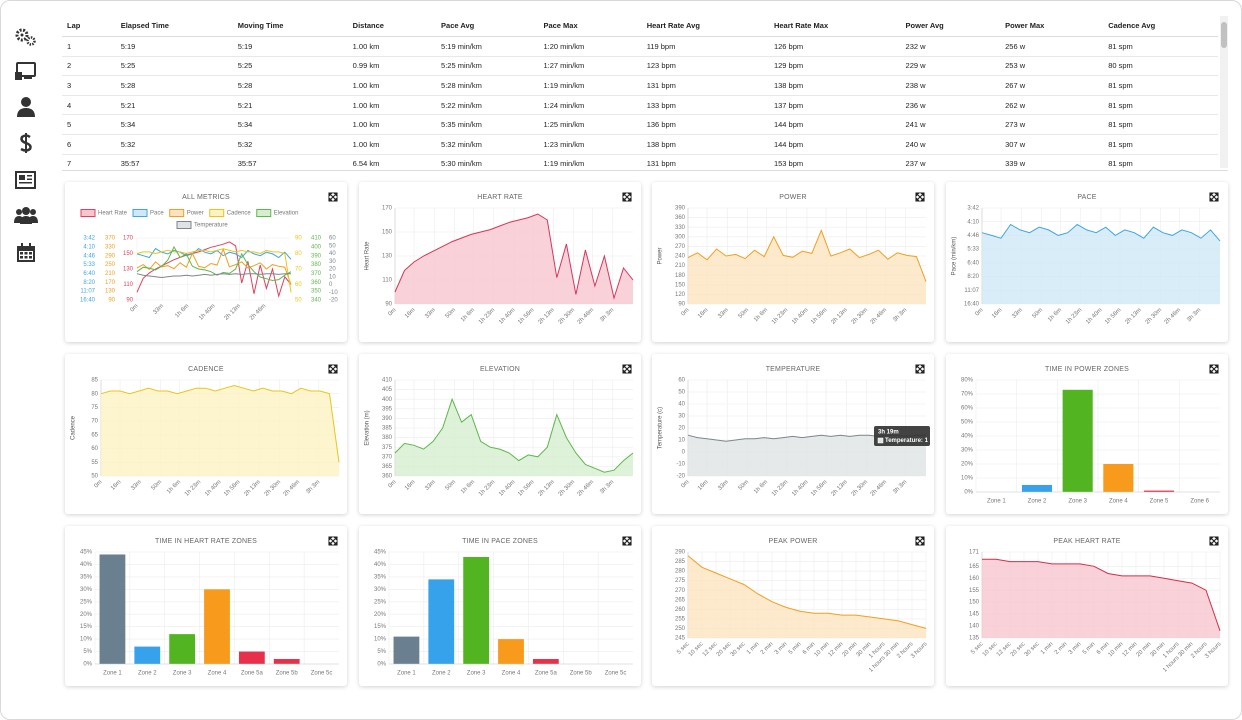 This screenshot has height=720, width=1242. What do you see at coordinates (807, 255) in the screenshot?
I see `line` at bounding box center [807, 255].